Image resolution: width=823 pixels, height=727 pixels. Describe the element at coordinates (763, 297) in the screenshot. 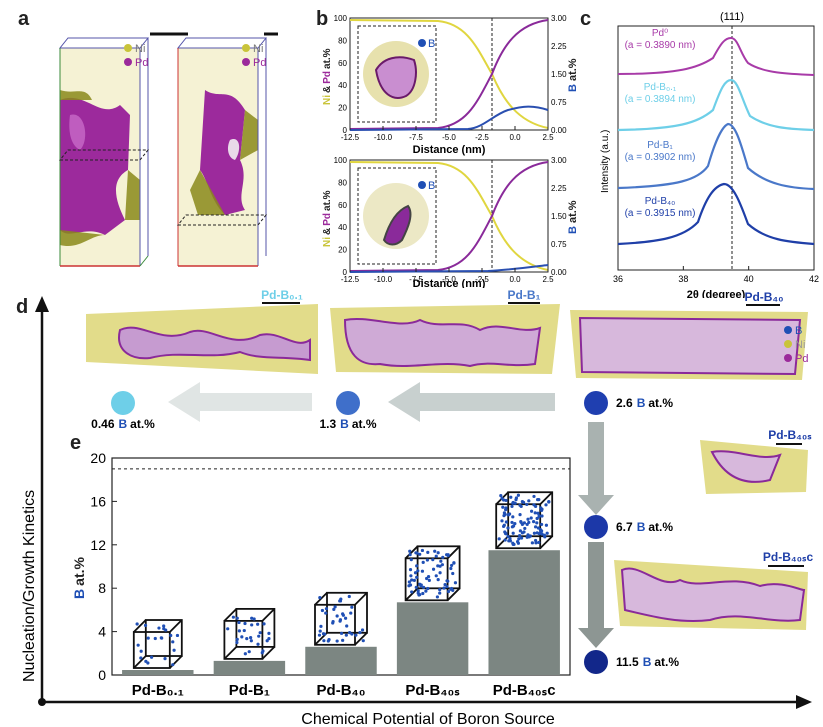

I see `label-pd-b40: Pd-B₄₀` at that location.